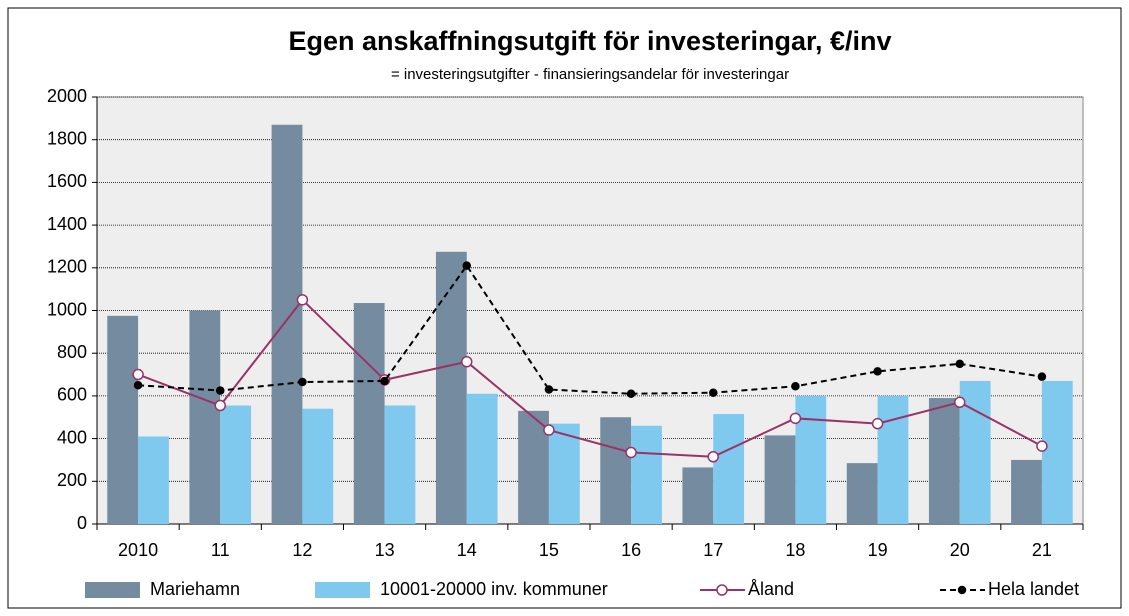 The height and width of the screenshot is (616, 1129). I want to click on x-tick-label: 12, so click(302, 550).